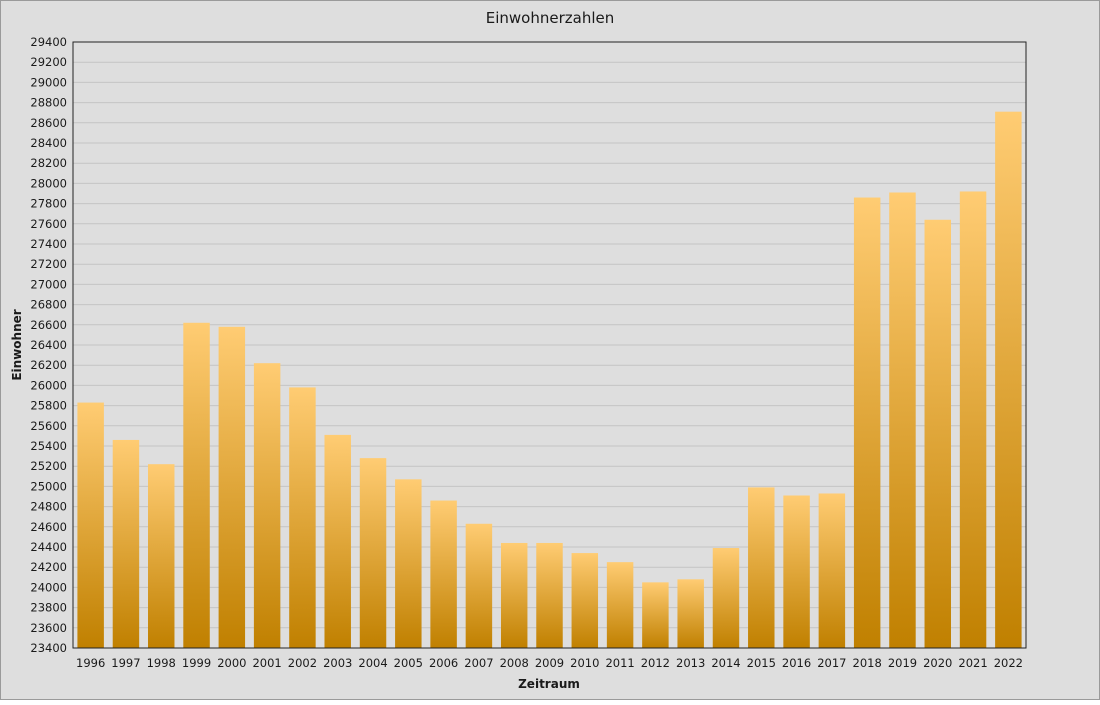  Describe the element at coordinates (867, 663) in the screenshot. I see `x-tick-label: 2018` at that location.